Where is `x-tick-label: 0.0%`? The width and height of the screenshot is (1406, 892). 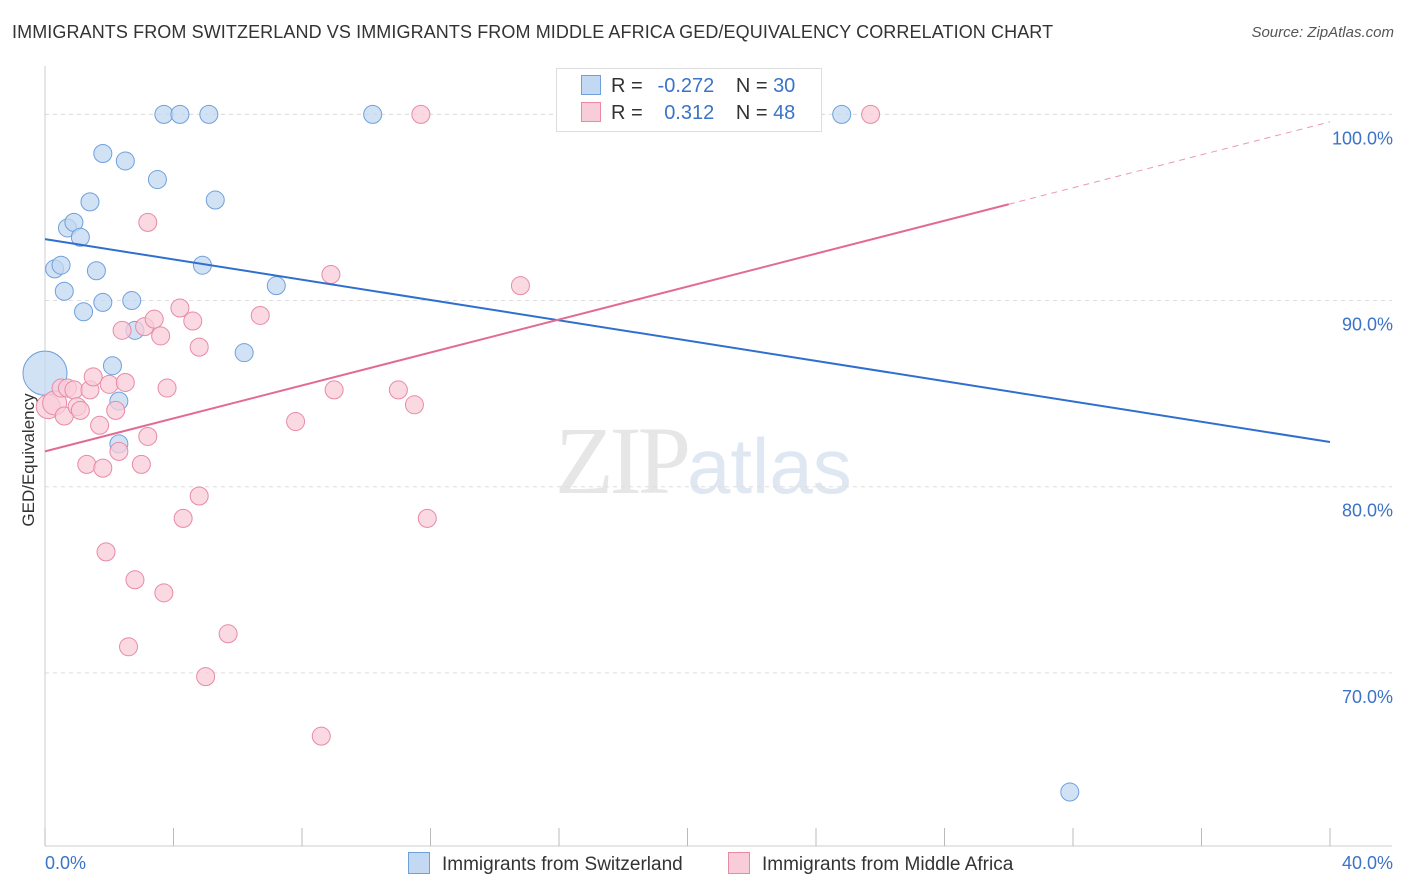 x-tick-label: 0.0% is located at coordinates (65, 863).